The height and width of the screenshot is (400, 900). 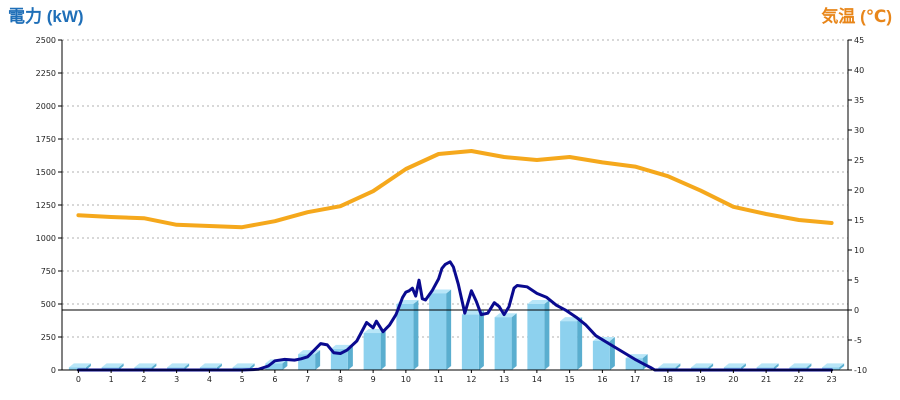 What do you see at coordinates (859, 100) in the screenshot?
I see `right-tick-label-35: 35` at bounding box center [859, 100].